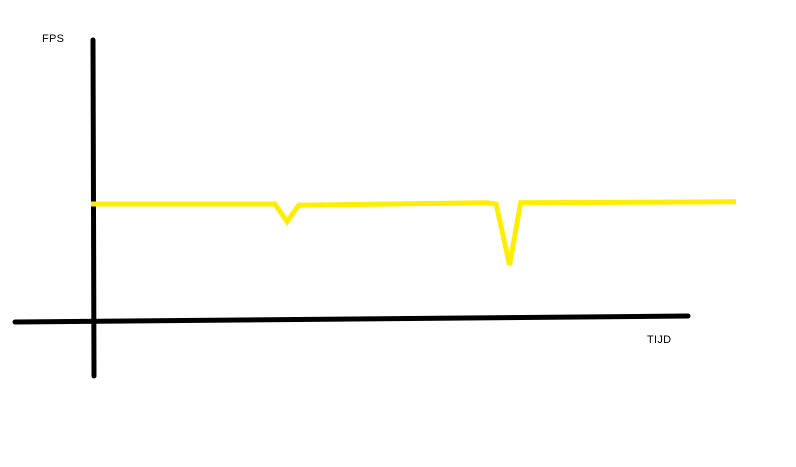 This screenshot has width=796, height=467. Describe the element at coordinates (93, 208) in the screenshot. I see `y-axis-line` at that location.